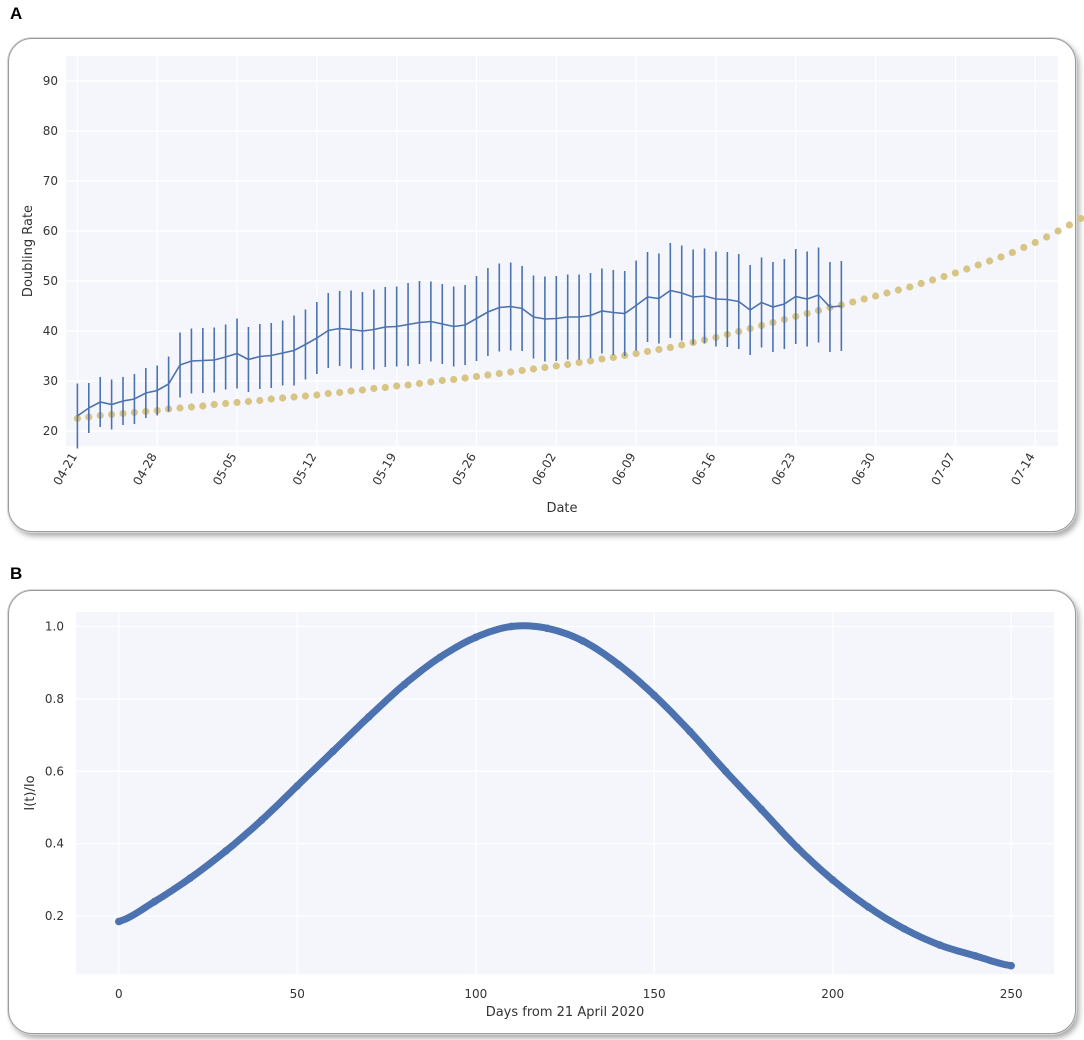  Describe the element at coordinates (654, 994) in the screenshot. I see `x-tick-label: 150` at that location.